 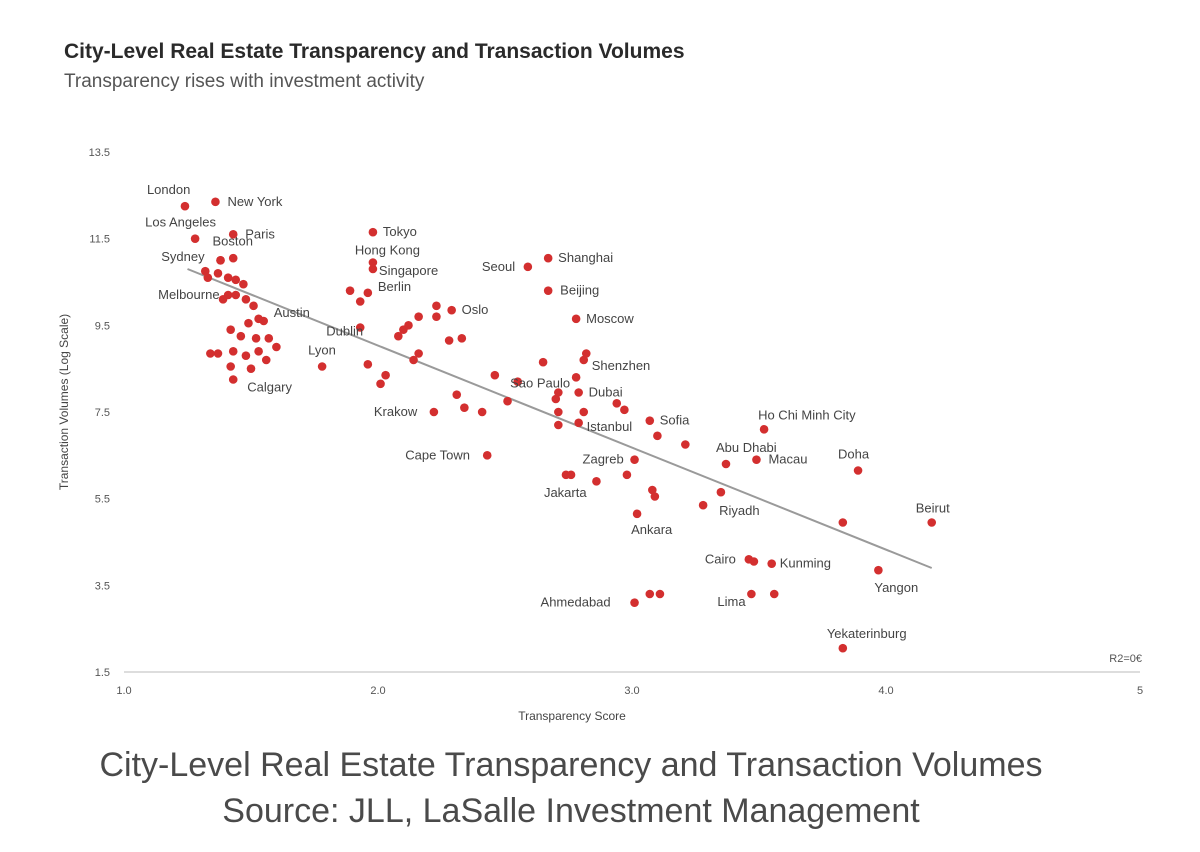 What do you see at coordinates (387, 250) in the screenshot?
I see `point-label: Hong Kong` at bounding box center [387, 250].